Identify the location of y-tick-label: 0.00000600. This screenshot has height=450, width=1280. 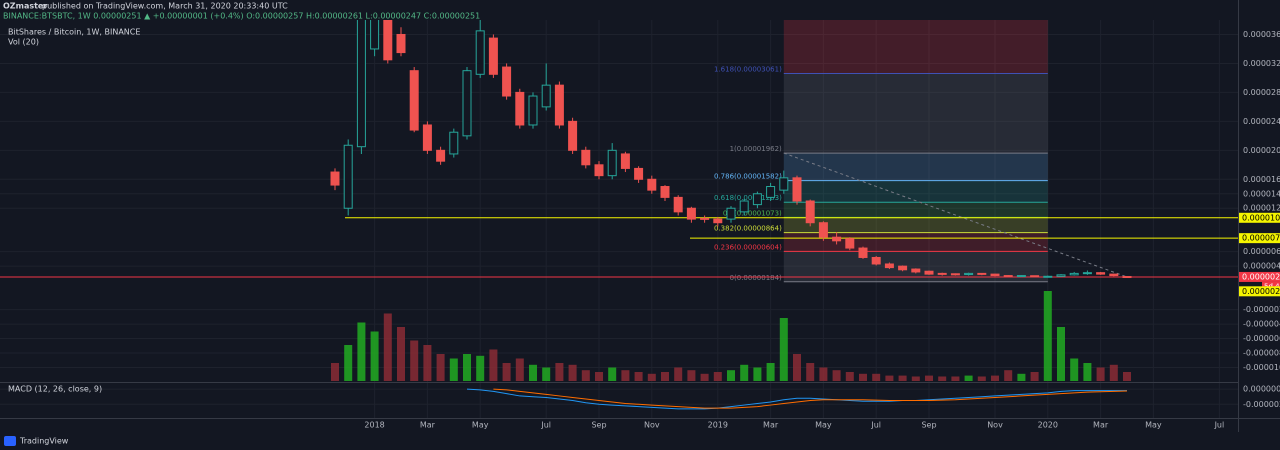
(1261, 251).